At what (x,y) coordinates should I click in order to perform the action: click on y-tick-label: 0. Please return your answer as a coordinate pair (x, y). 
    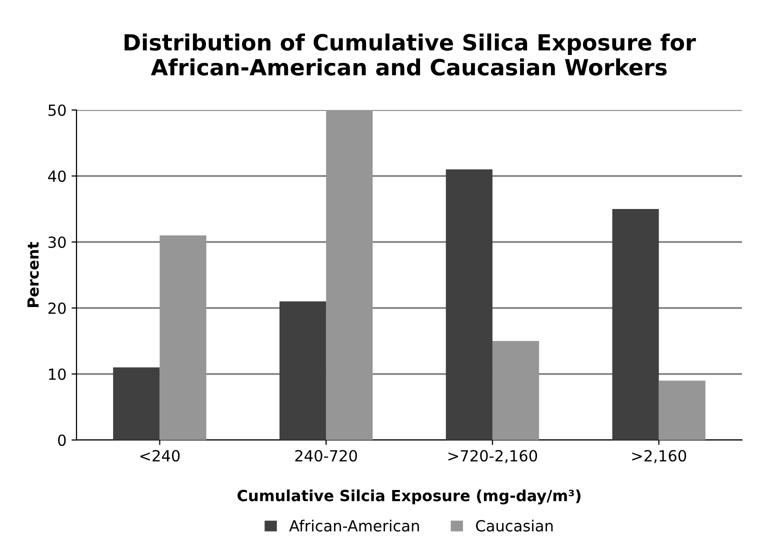
    Looking at the image, I should click on (62, 440).